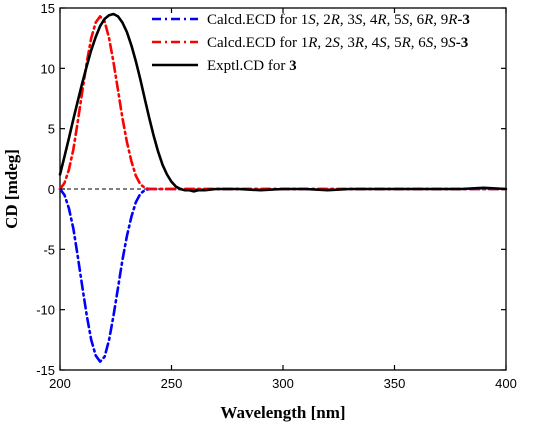  Describe the element at coordinates (11, 189) in the screenshot. I see `y-axis-title: CD [mdeg]` at that location.